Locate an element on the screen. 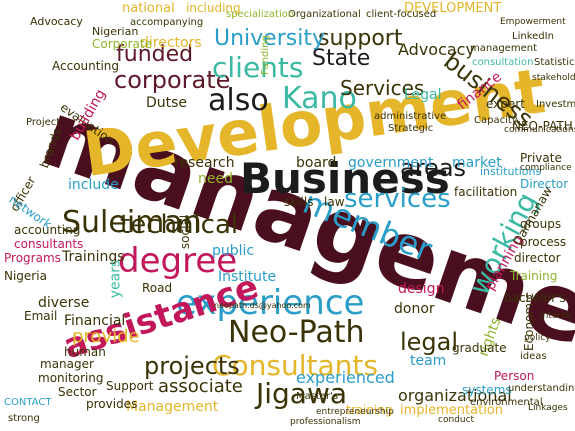  word-process: process is located at coordinates (543, 242).